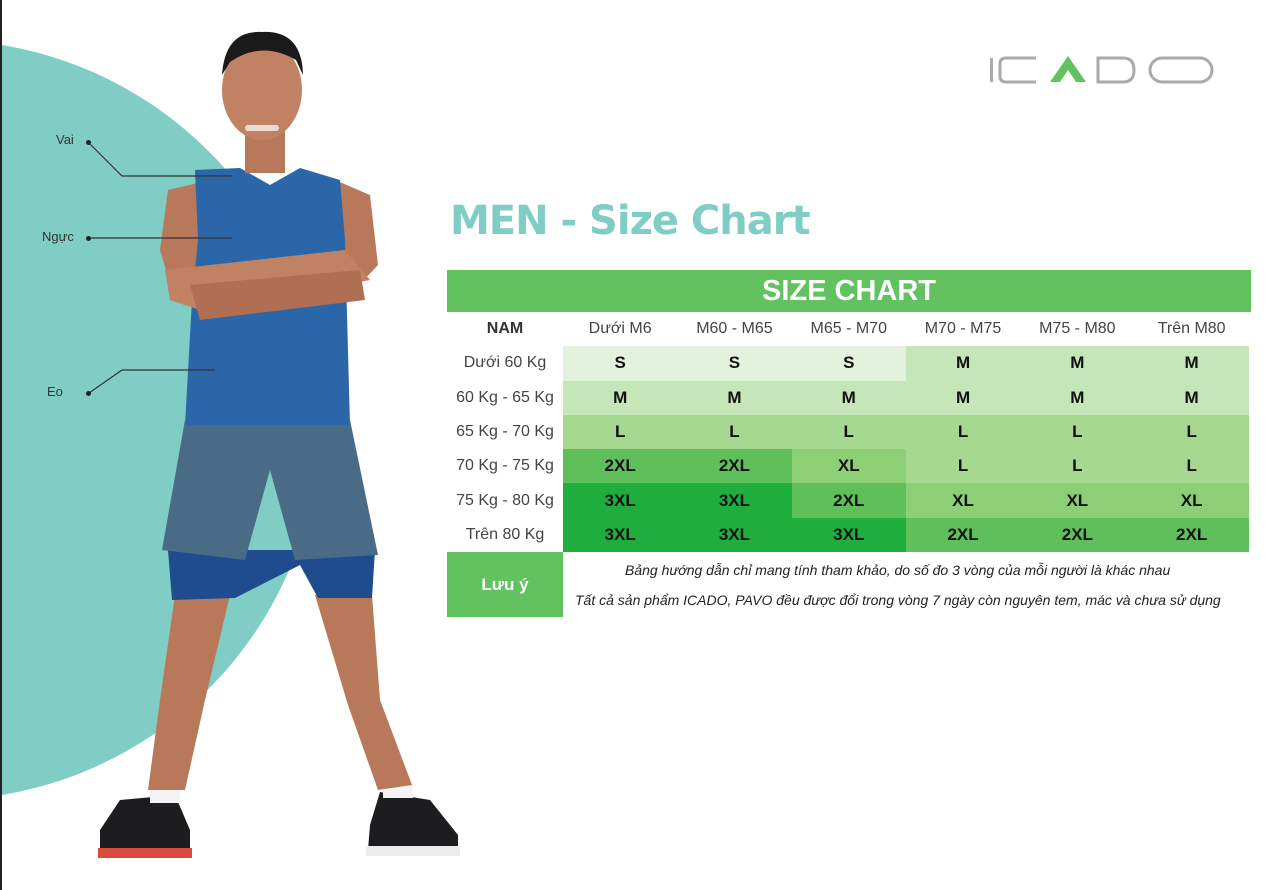  Describe the element at coordinates (58, 236) in the screenshot. I see `callout-label-nguc: Ngực` at that location.